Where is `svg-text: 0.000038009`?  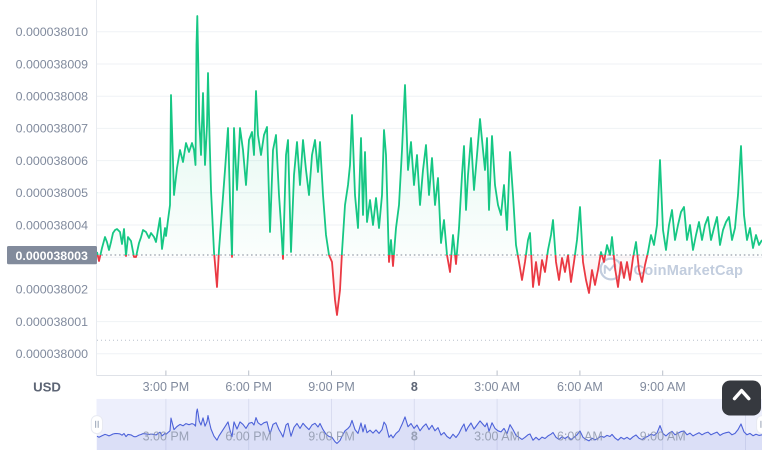 svg-text: 0.000038009 is located at coordinates (52, 64).